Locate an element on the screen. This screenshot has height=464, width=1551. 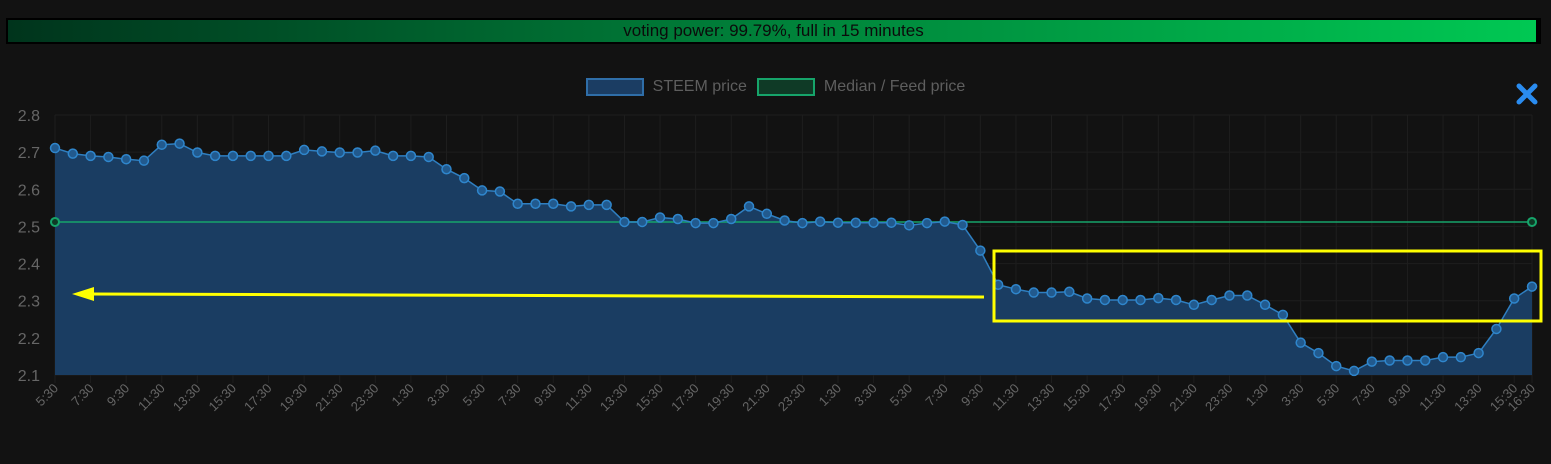
legend-item-steem-price: STEEM price is located at coordinates (666, 87).